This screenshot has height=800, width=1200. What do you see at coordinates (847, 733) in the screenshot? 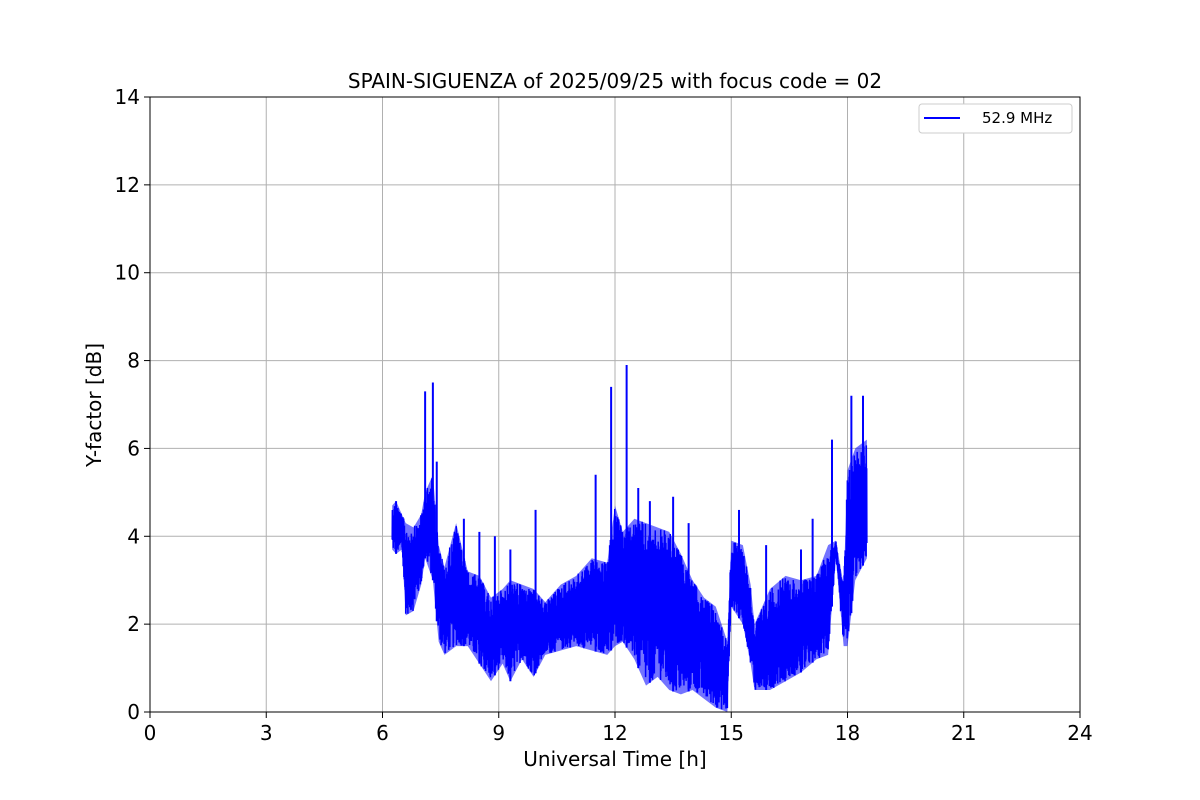
I see `x-tick-label: 18` at bounding box center [847, 733].